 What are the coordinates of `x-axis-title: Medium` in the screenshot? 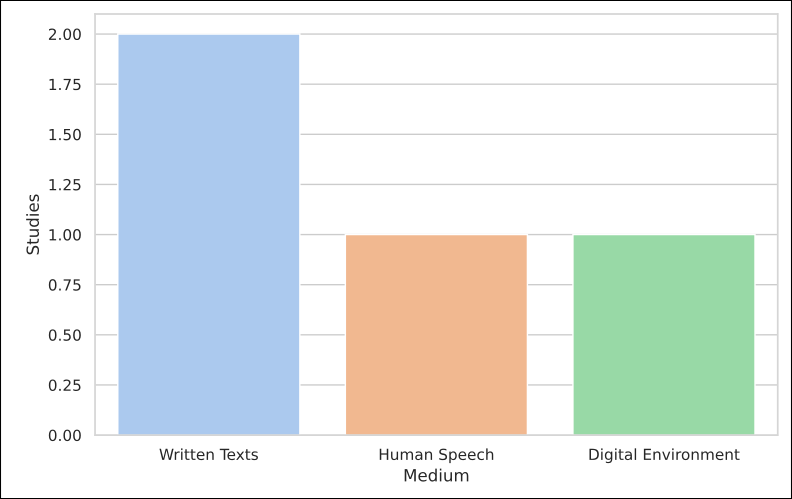 It's located at (436, 475).